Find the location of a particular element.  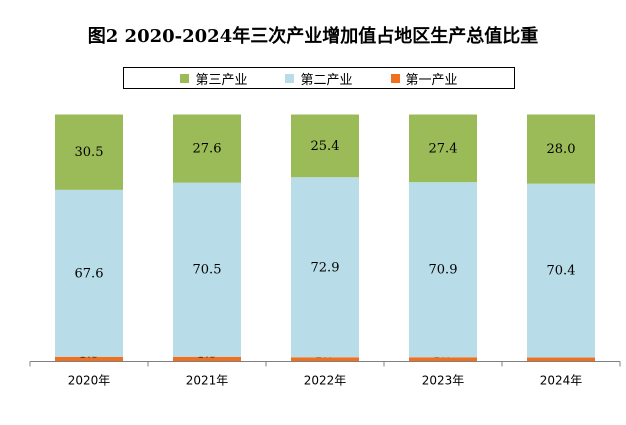

data-label-tertiary-3: 27.4 is located at coordinates (443, 148).